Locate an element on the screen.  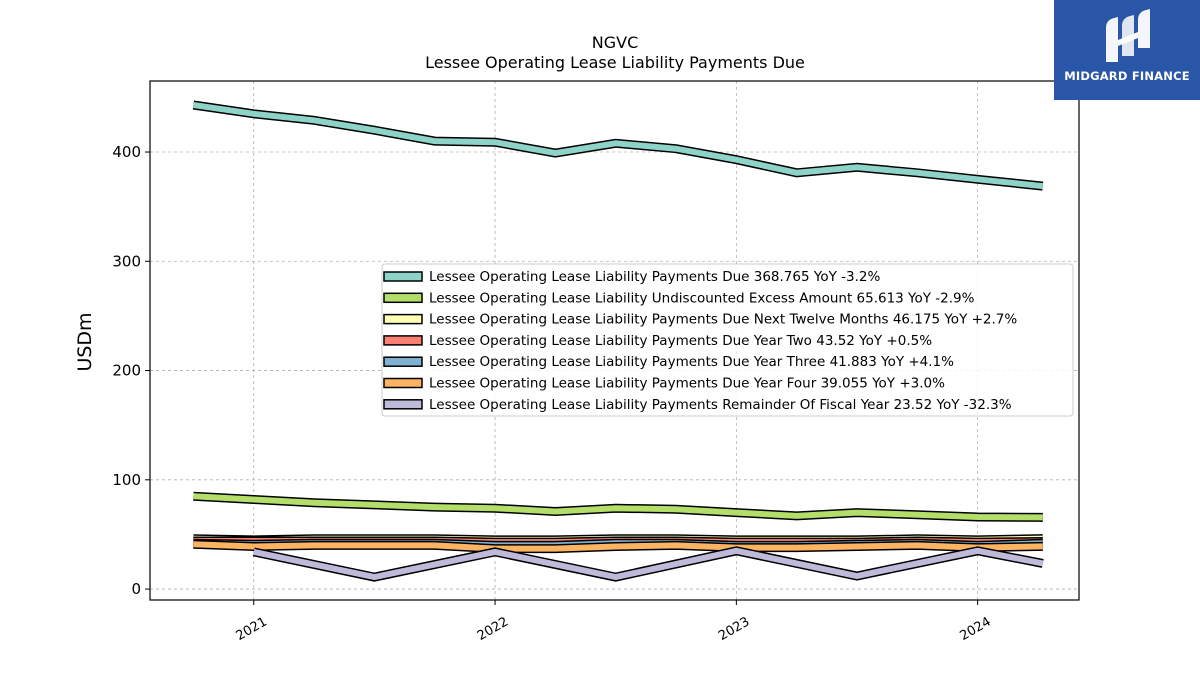
y-axis: 0 100 200 300 400 is located at coordinates (131, 370).